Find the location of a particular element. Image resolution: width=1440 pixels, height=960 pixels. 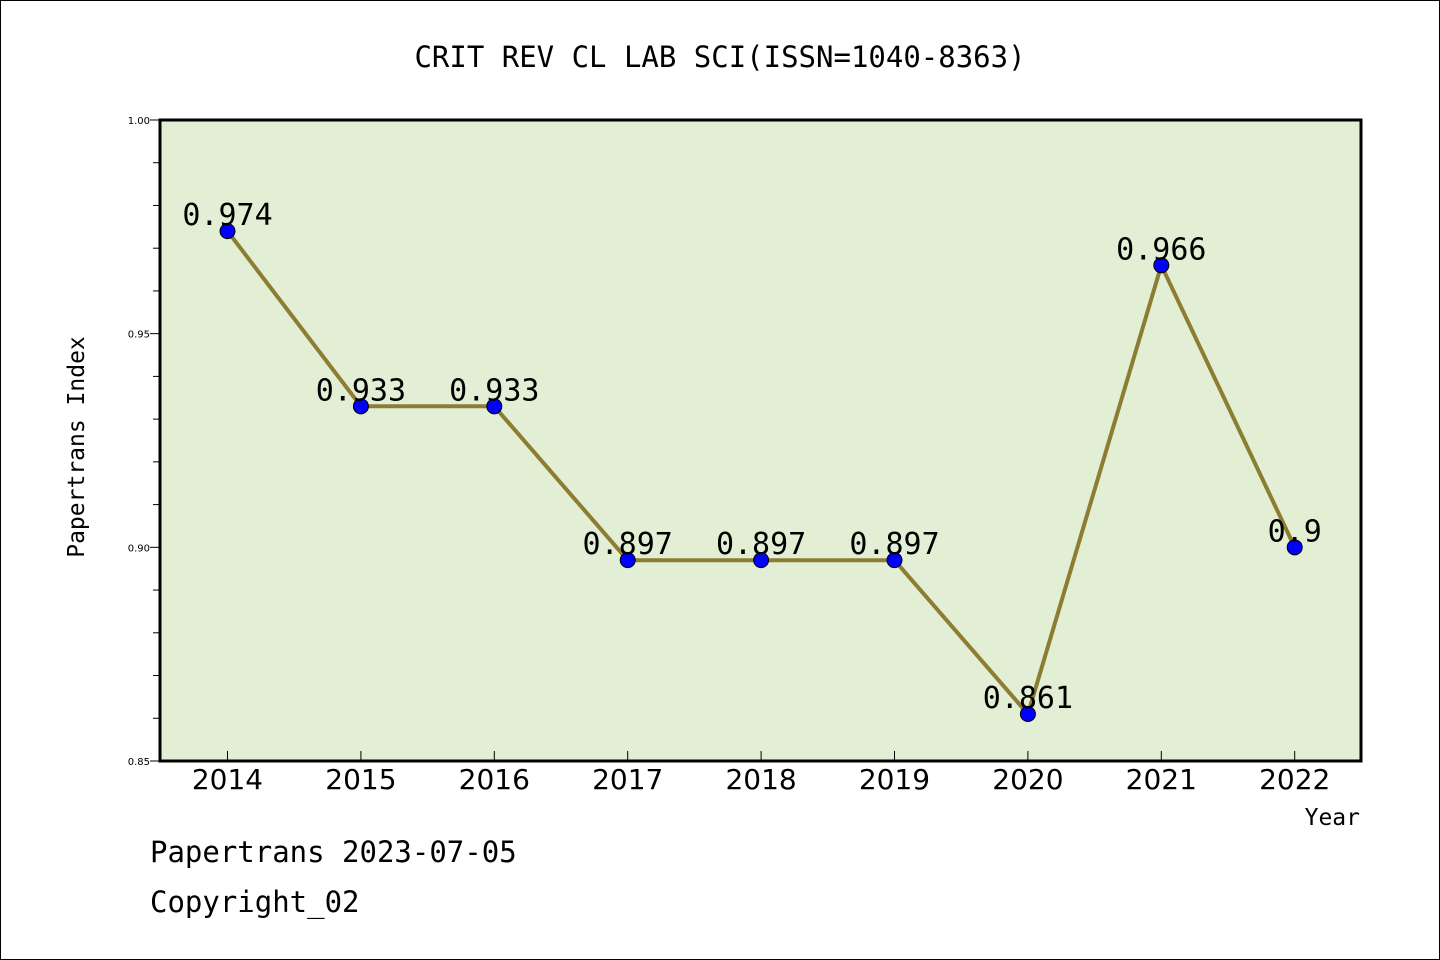

x-tick-label: 2022 is located at coordinates (1294, 779).